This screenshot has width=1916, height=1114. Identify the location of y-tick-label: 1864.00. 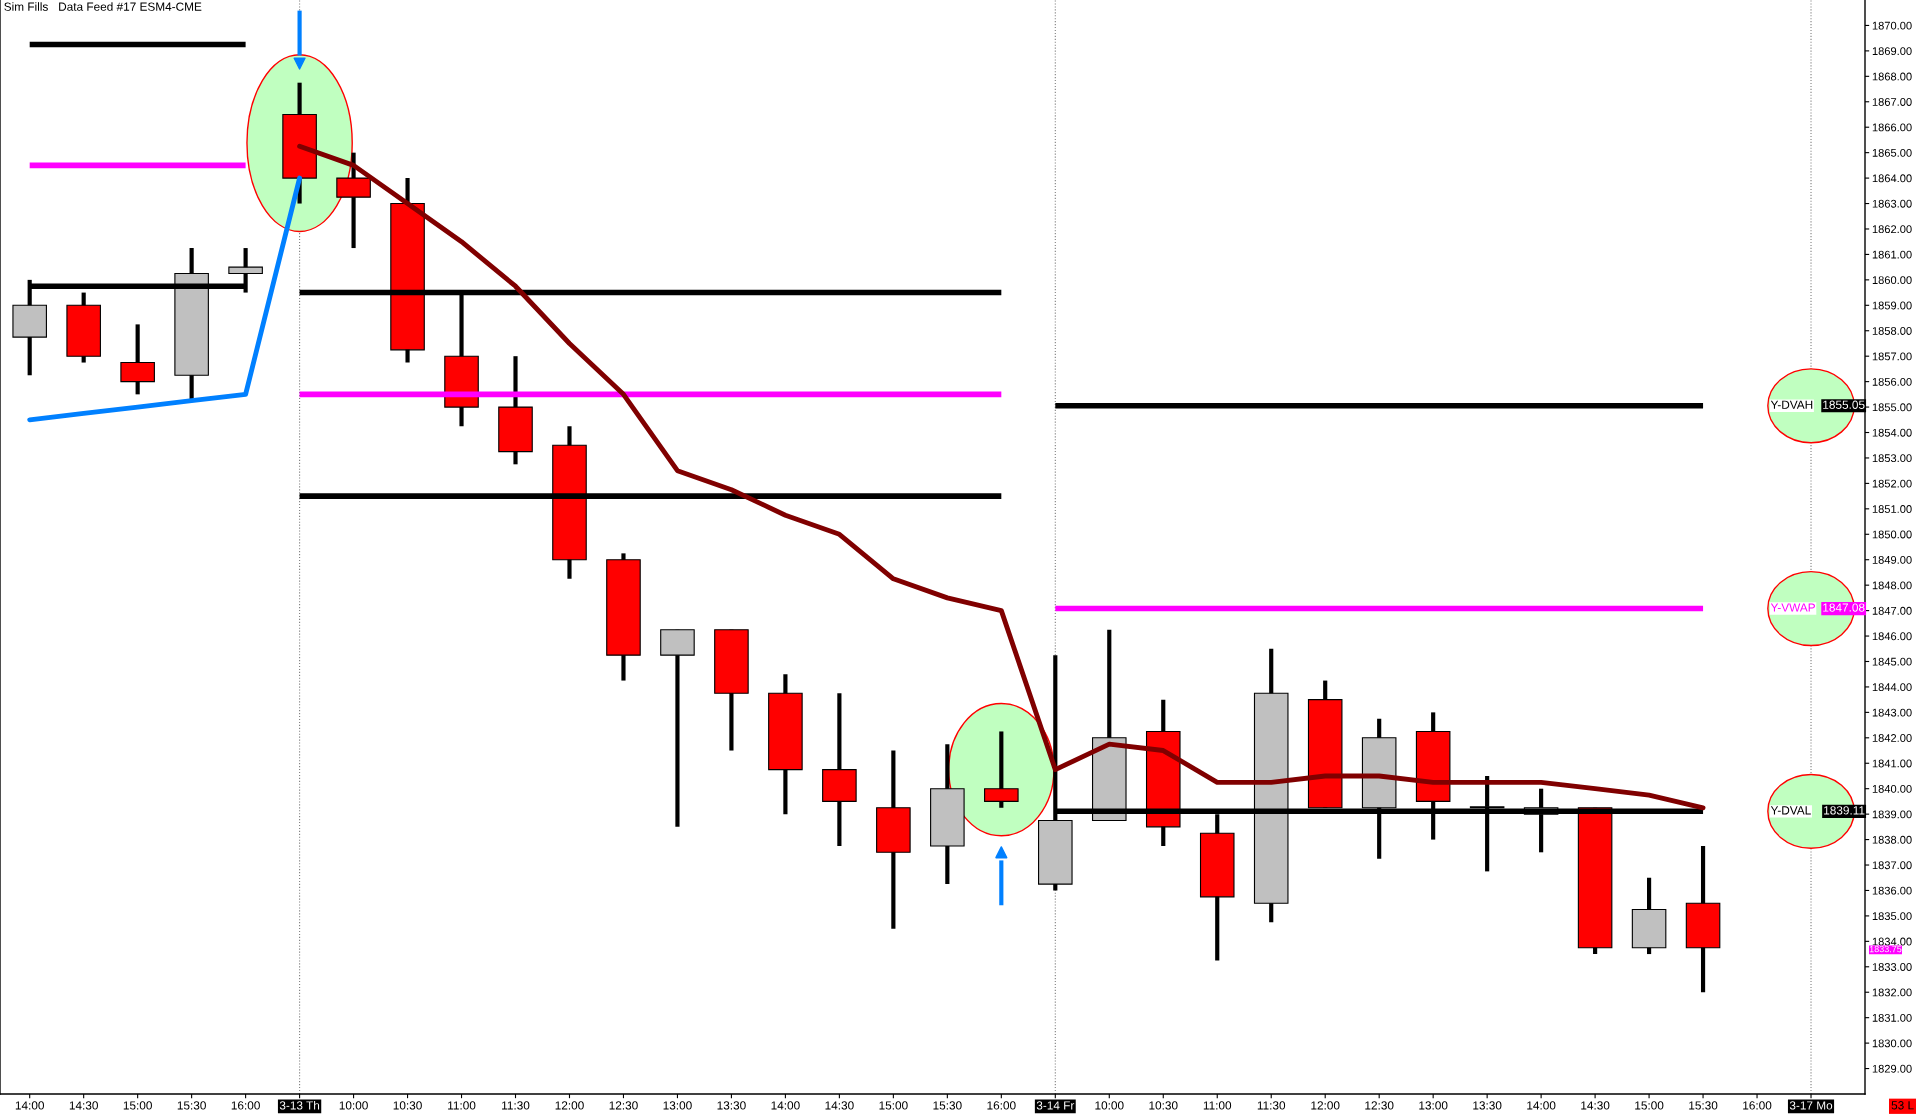
(1892, 178).